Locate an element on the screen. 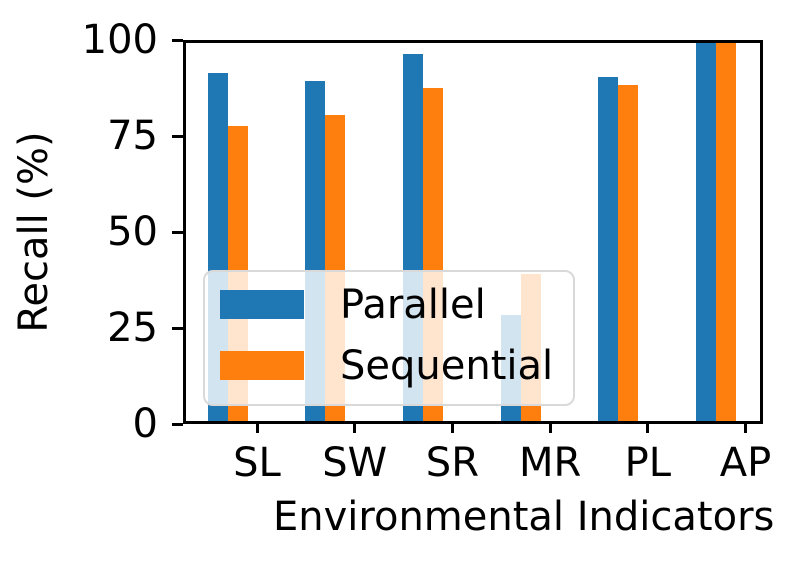  legend-swatch-sequential is located at coordinates (262, 365).